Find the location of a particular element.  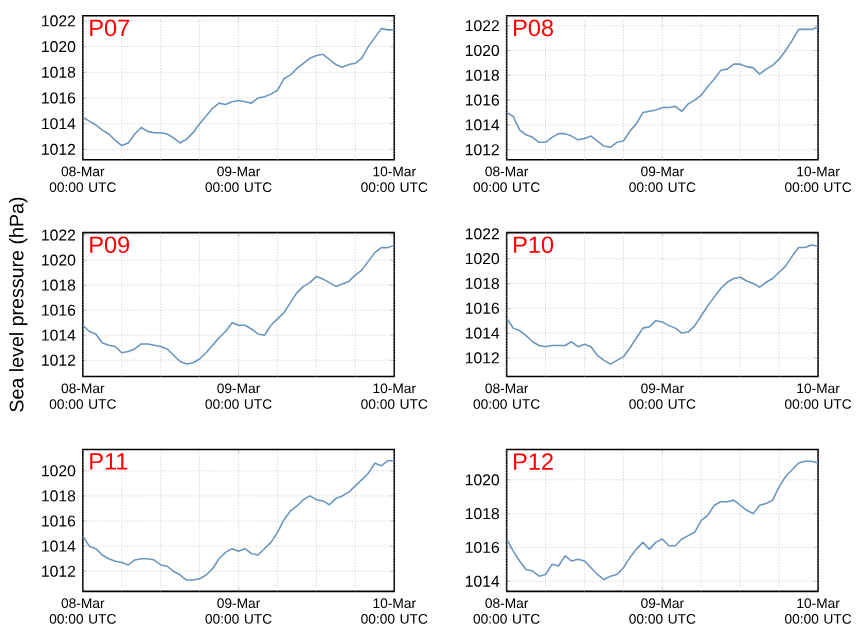

chart-title: P07 is located at coordinates (110, 27).